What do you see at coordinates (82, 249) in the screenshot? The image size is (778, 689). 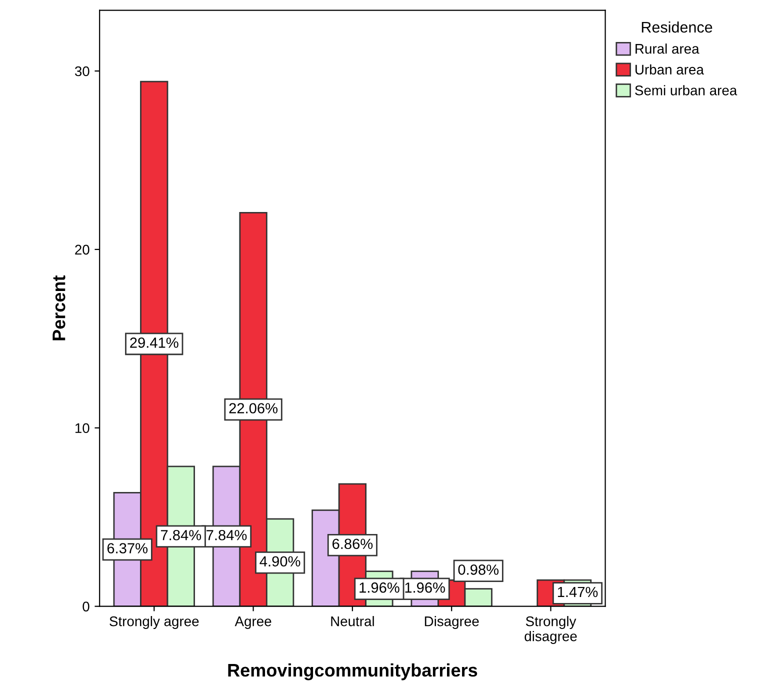 I see `y-tick-label: 20` at bounding box center [82, 249].